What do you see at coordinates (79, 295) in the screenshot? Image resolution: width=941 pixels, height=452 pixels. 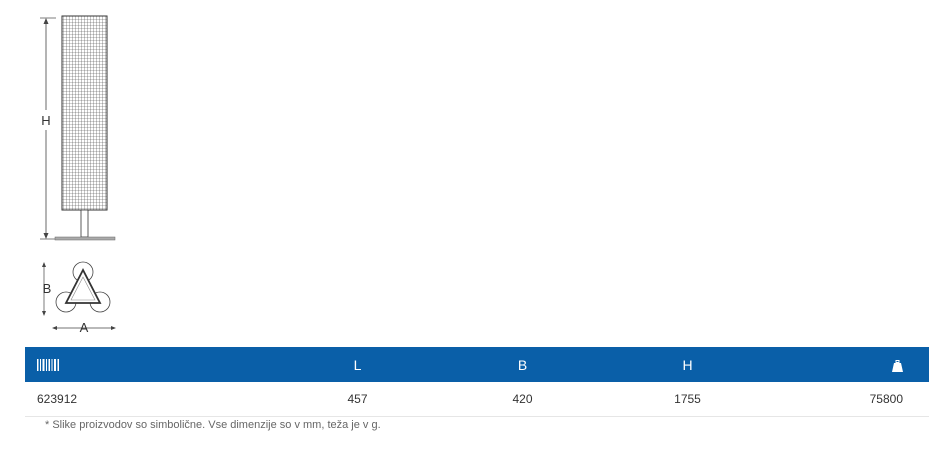 I see `top-view` at bounding box center [79, 295].